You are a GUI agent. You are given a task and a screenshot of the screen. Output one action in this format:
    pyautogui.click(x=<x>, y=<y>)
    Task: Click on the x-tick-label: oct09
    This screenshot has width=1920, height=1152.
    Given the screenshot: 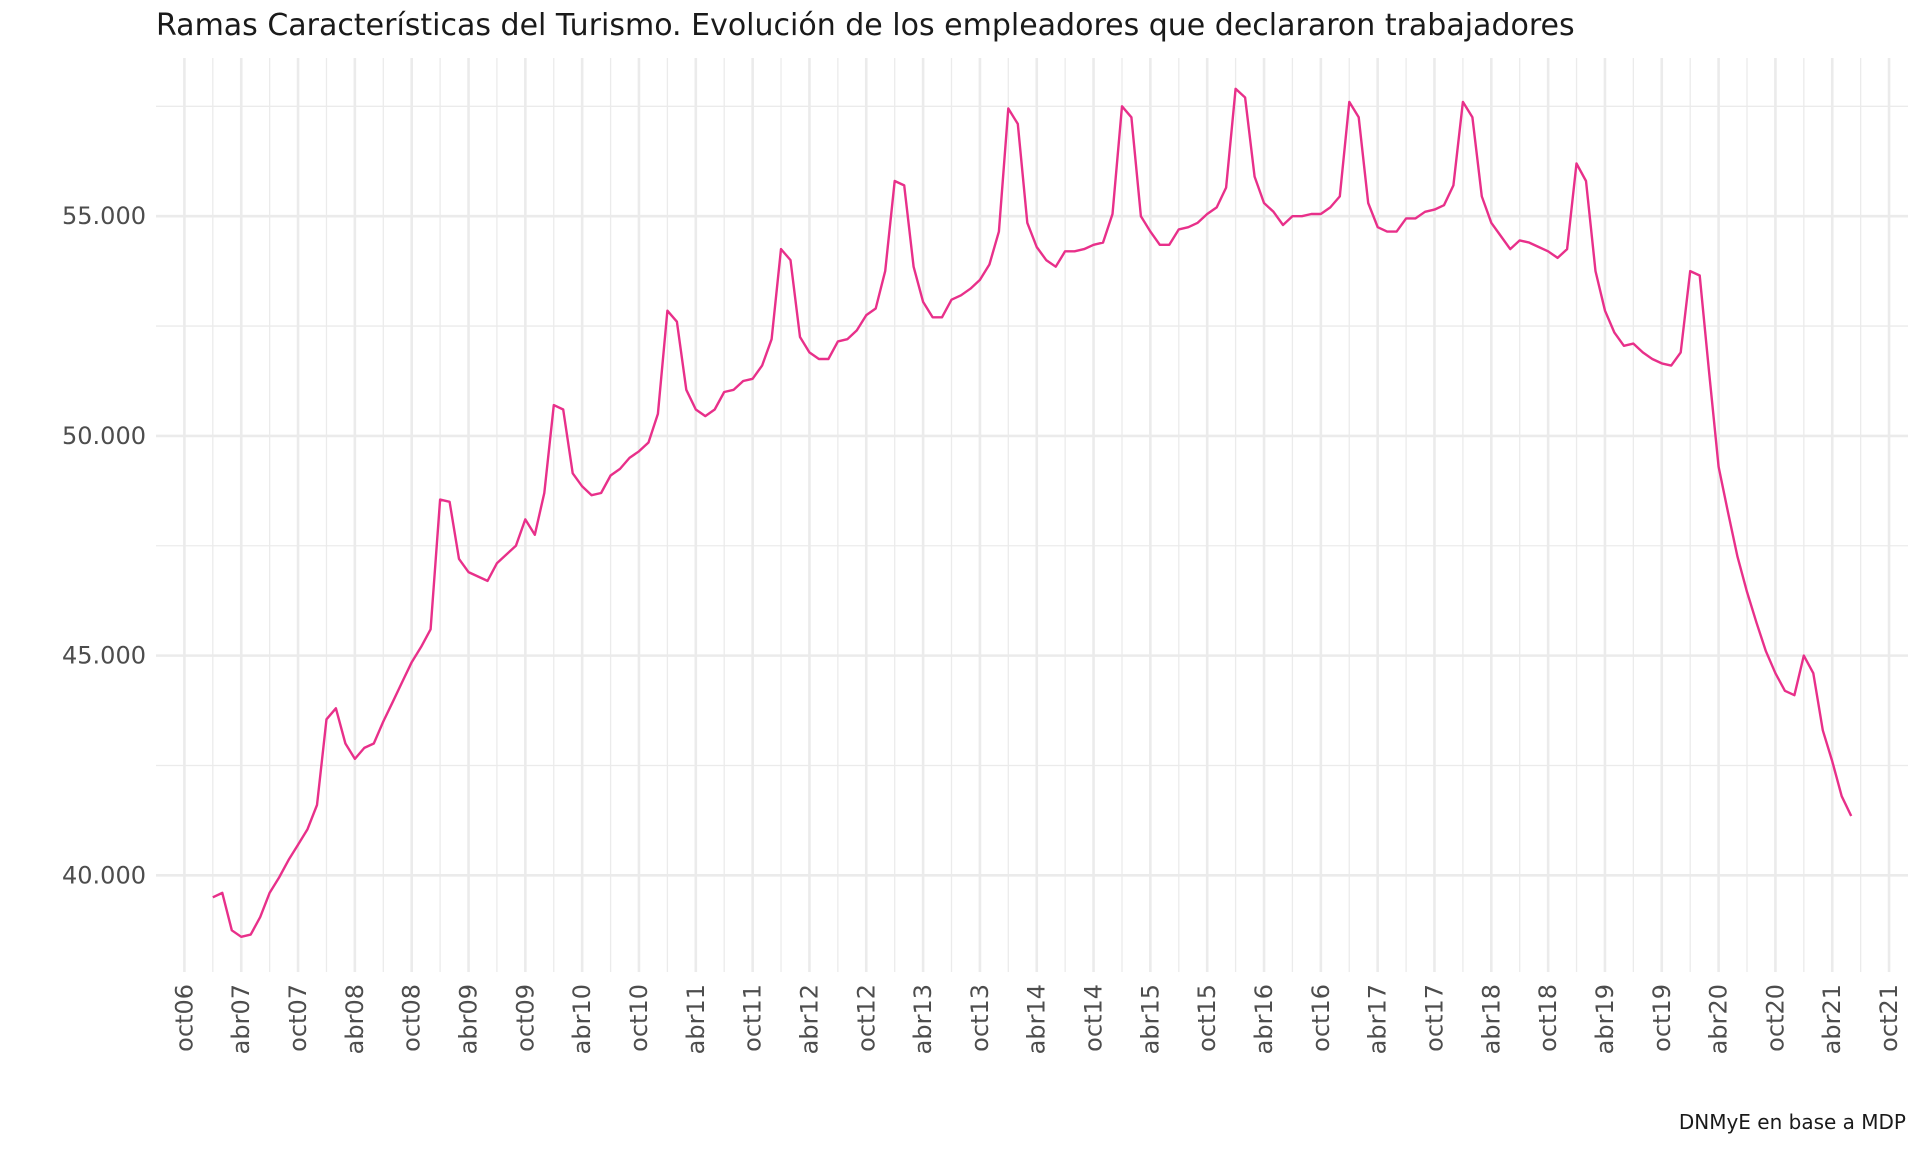 What is the action you would take?
    pyautogui.click(x=525, y=1018)
    